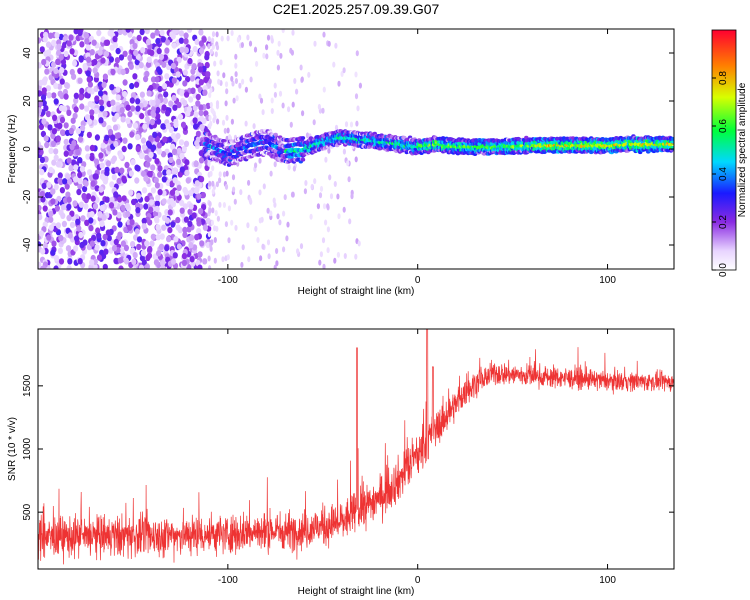 The height and width of the screenshot is (600, 750). What do you see at coordinates (720, 174) in the screenshot?
I see `colorbar-ticks: 0.0 0.2 0.4 0.6 0.8` at bounding box center [720, 174].